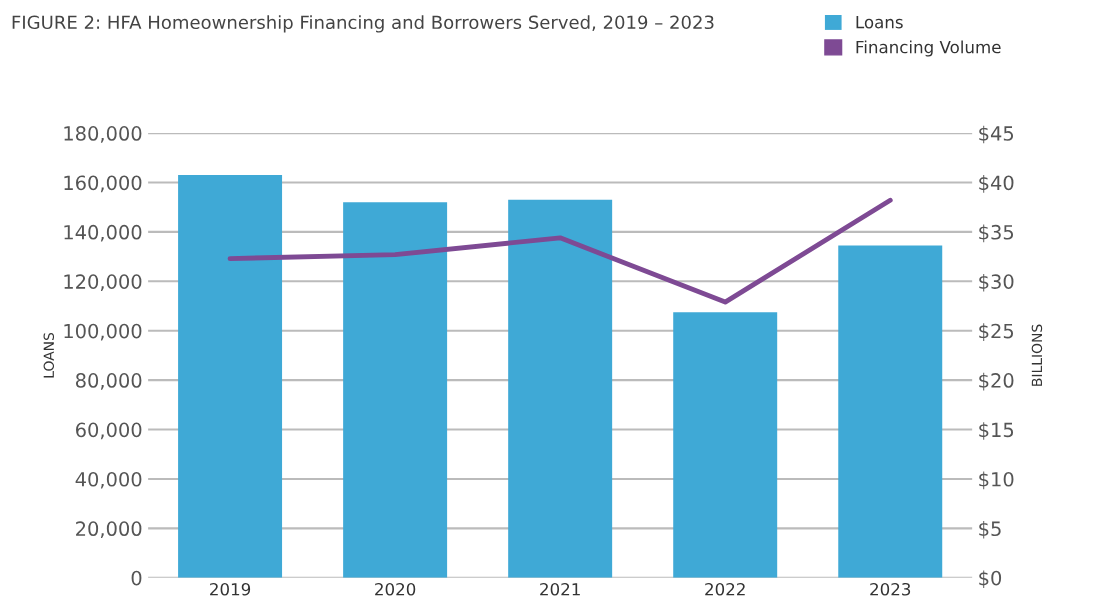  I want to click on y-tick-label: 180,000, so click(103, 134).